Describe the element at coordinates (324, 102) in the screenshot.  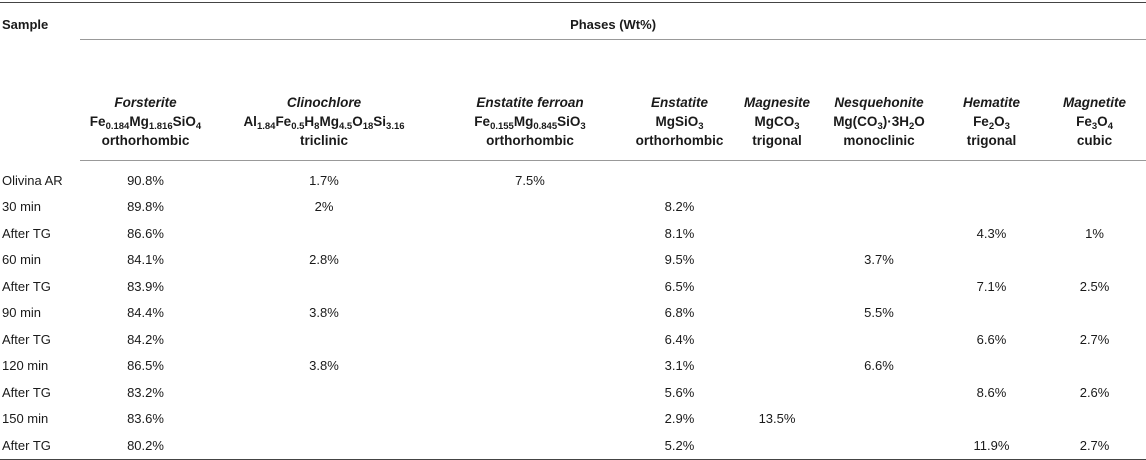
I see `phase-name: Clinochlore` at that location.